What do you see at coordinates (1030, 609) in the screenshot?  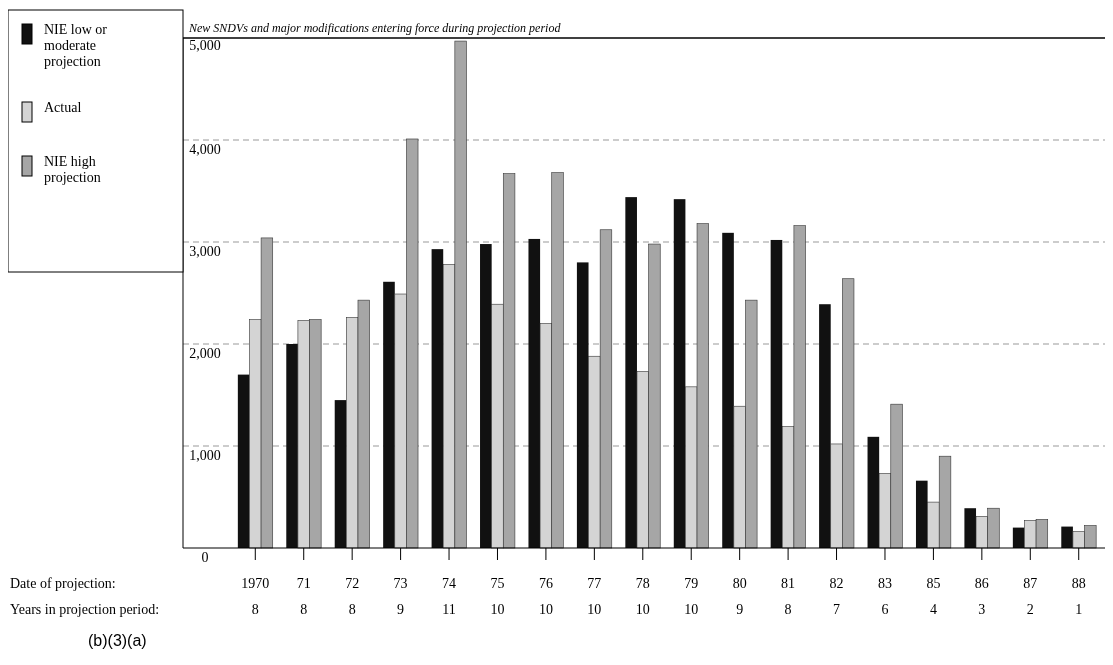 I see `text: 2` at bounding box center [1030, 609].